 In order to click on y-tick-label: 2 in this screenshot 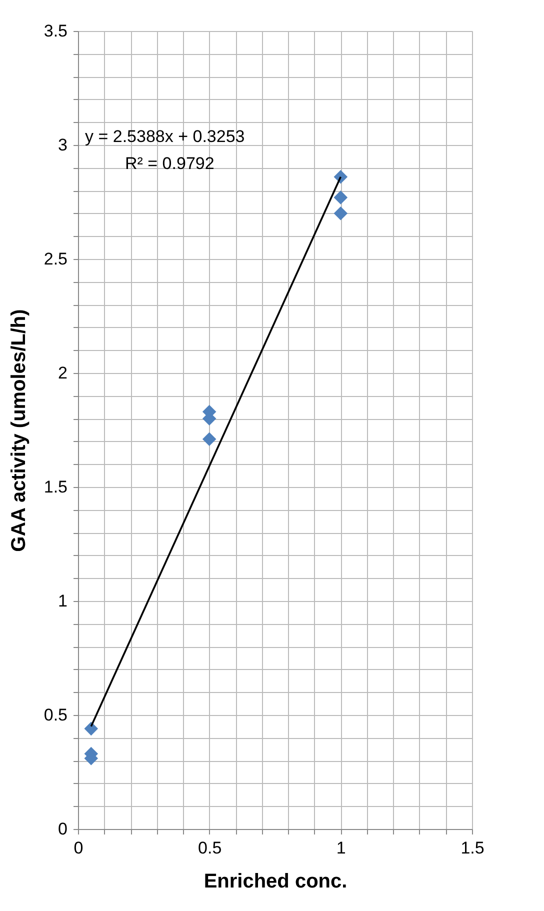, I will do `click(63, 373)`.